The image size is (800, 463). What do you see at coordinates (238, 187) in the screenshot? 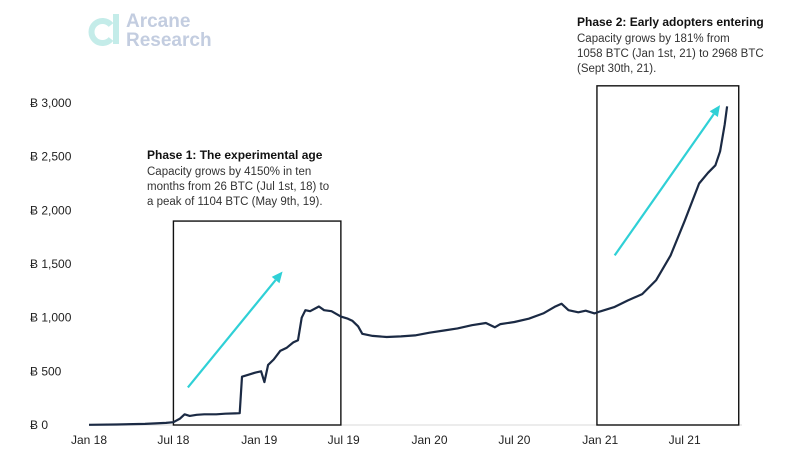
I see `phase1-line2: months from 26 BTC (Jul 1st, 18) to` at bounding box center [238, 187].